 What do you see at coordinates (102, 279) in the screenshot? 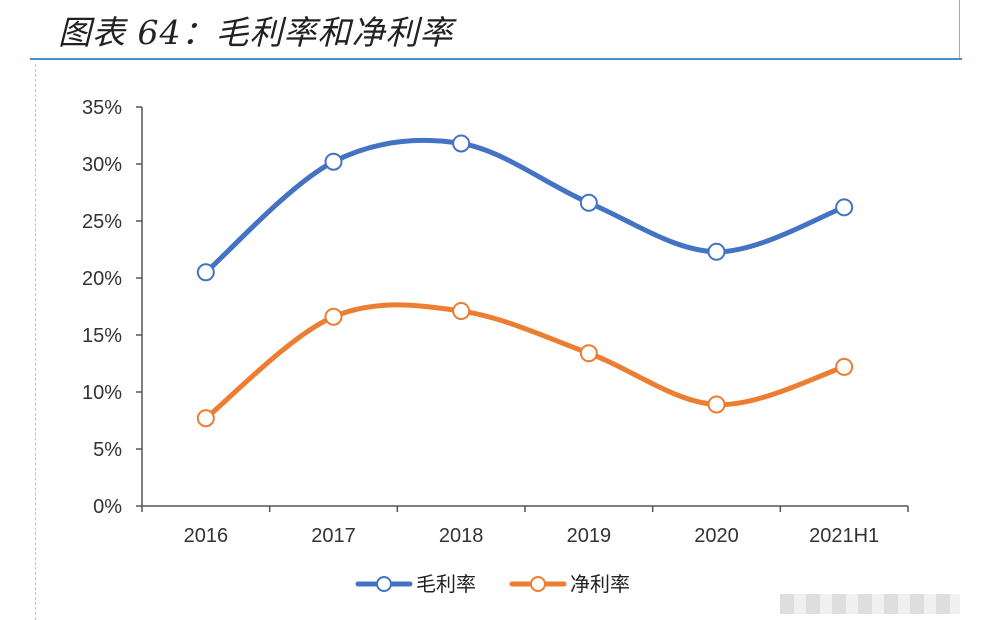
I see `y-tick-label: 20%` at bounding box center [102, 279].